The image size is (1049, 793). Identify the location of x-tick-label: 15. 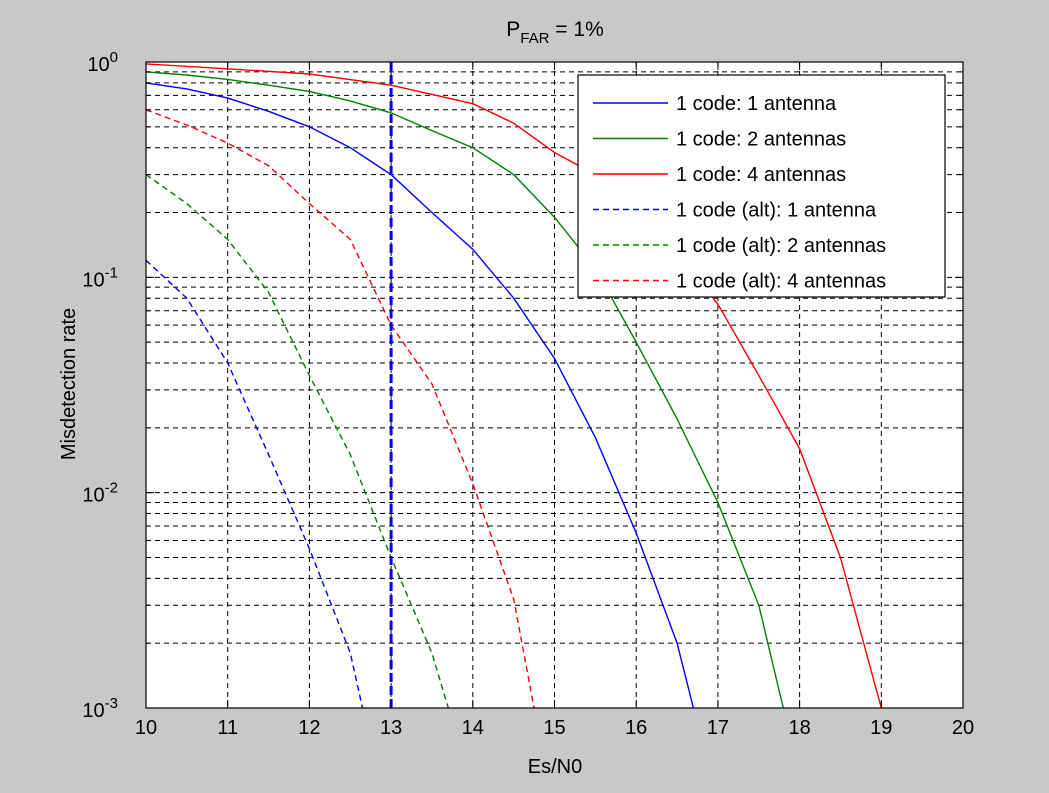
(554, 728).